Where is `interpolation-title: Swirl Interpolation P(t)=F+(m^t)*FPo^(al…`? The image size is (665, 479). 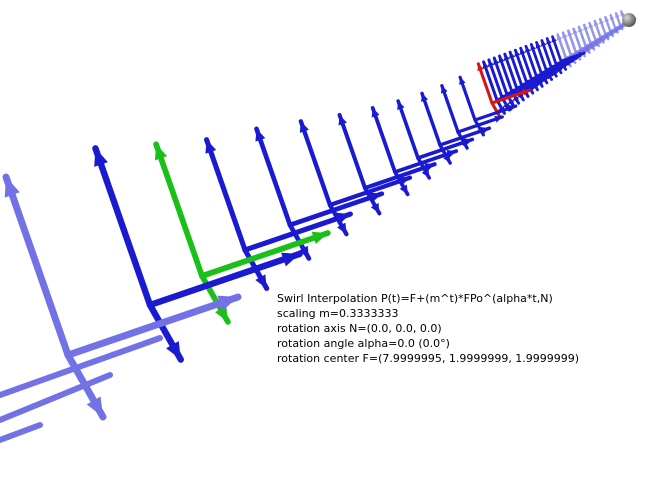 interpolation-title: Swirl Interpolation P(t)=F+(m^t)*FPo^(al… is located at coordinates (415, 298).